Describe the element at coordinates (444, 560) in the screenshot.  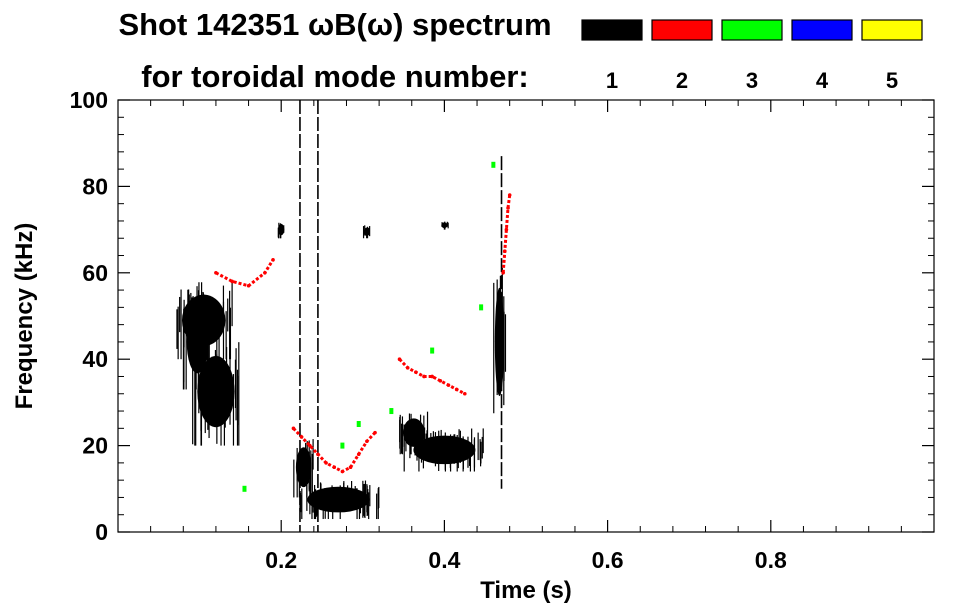
I see `x-tick-label: 0.4` at that location.